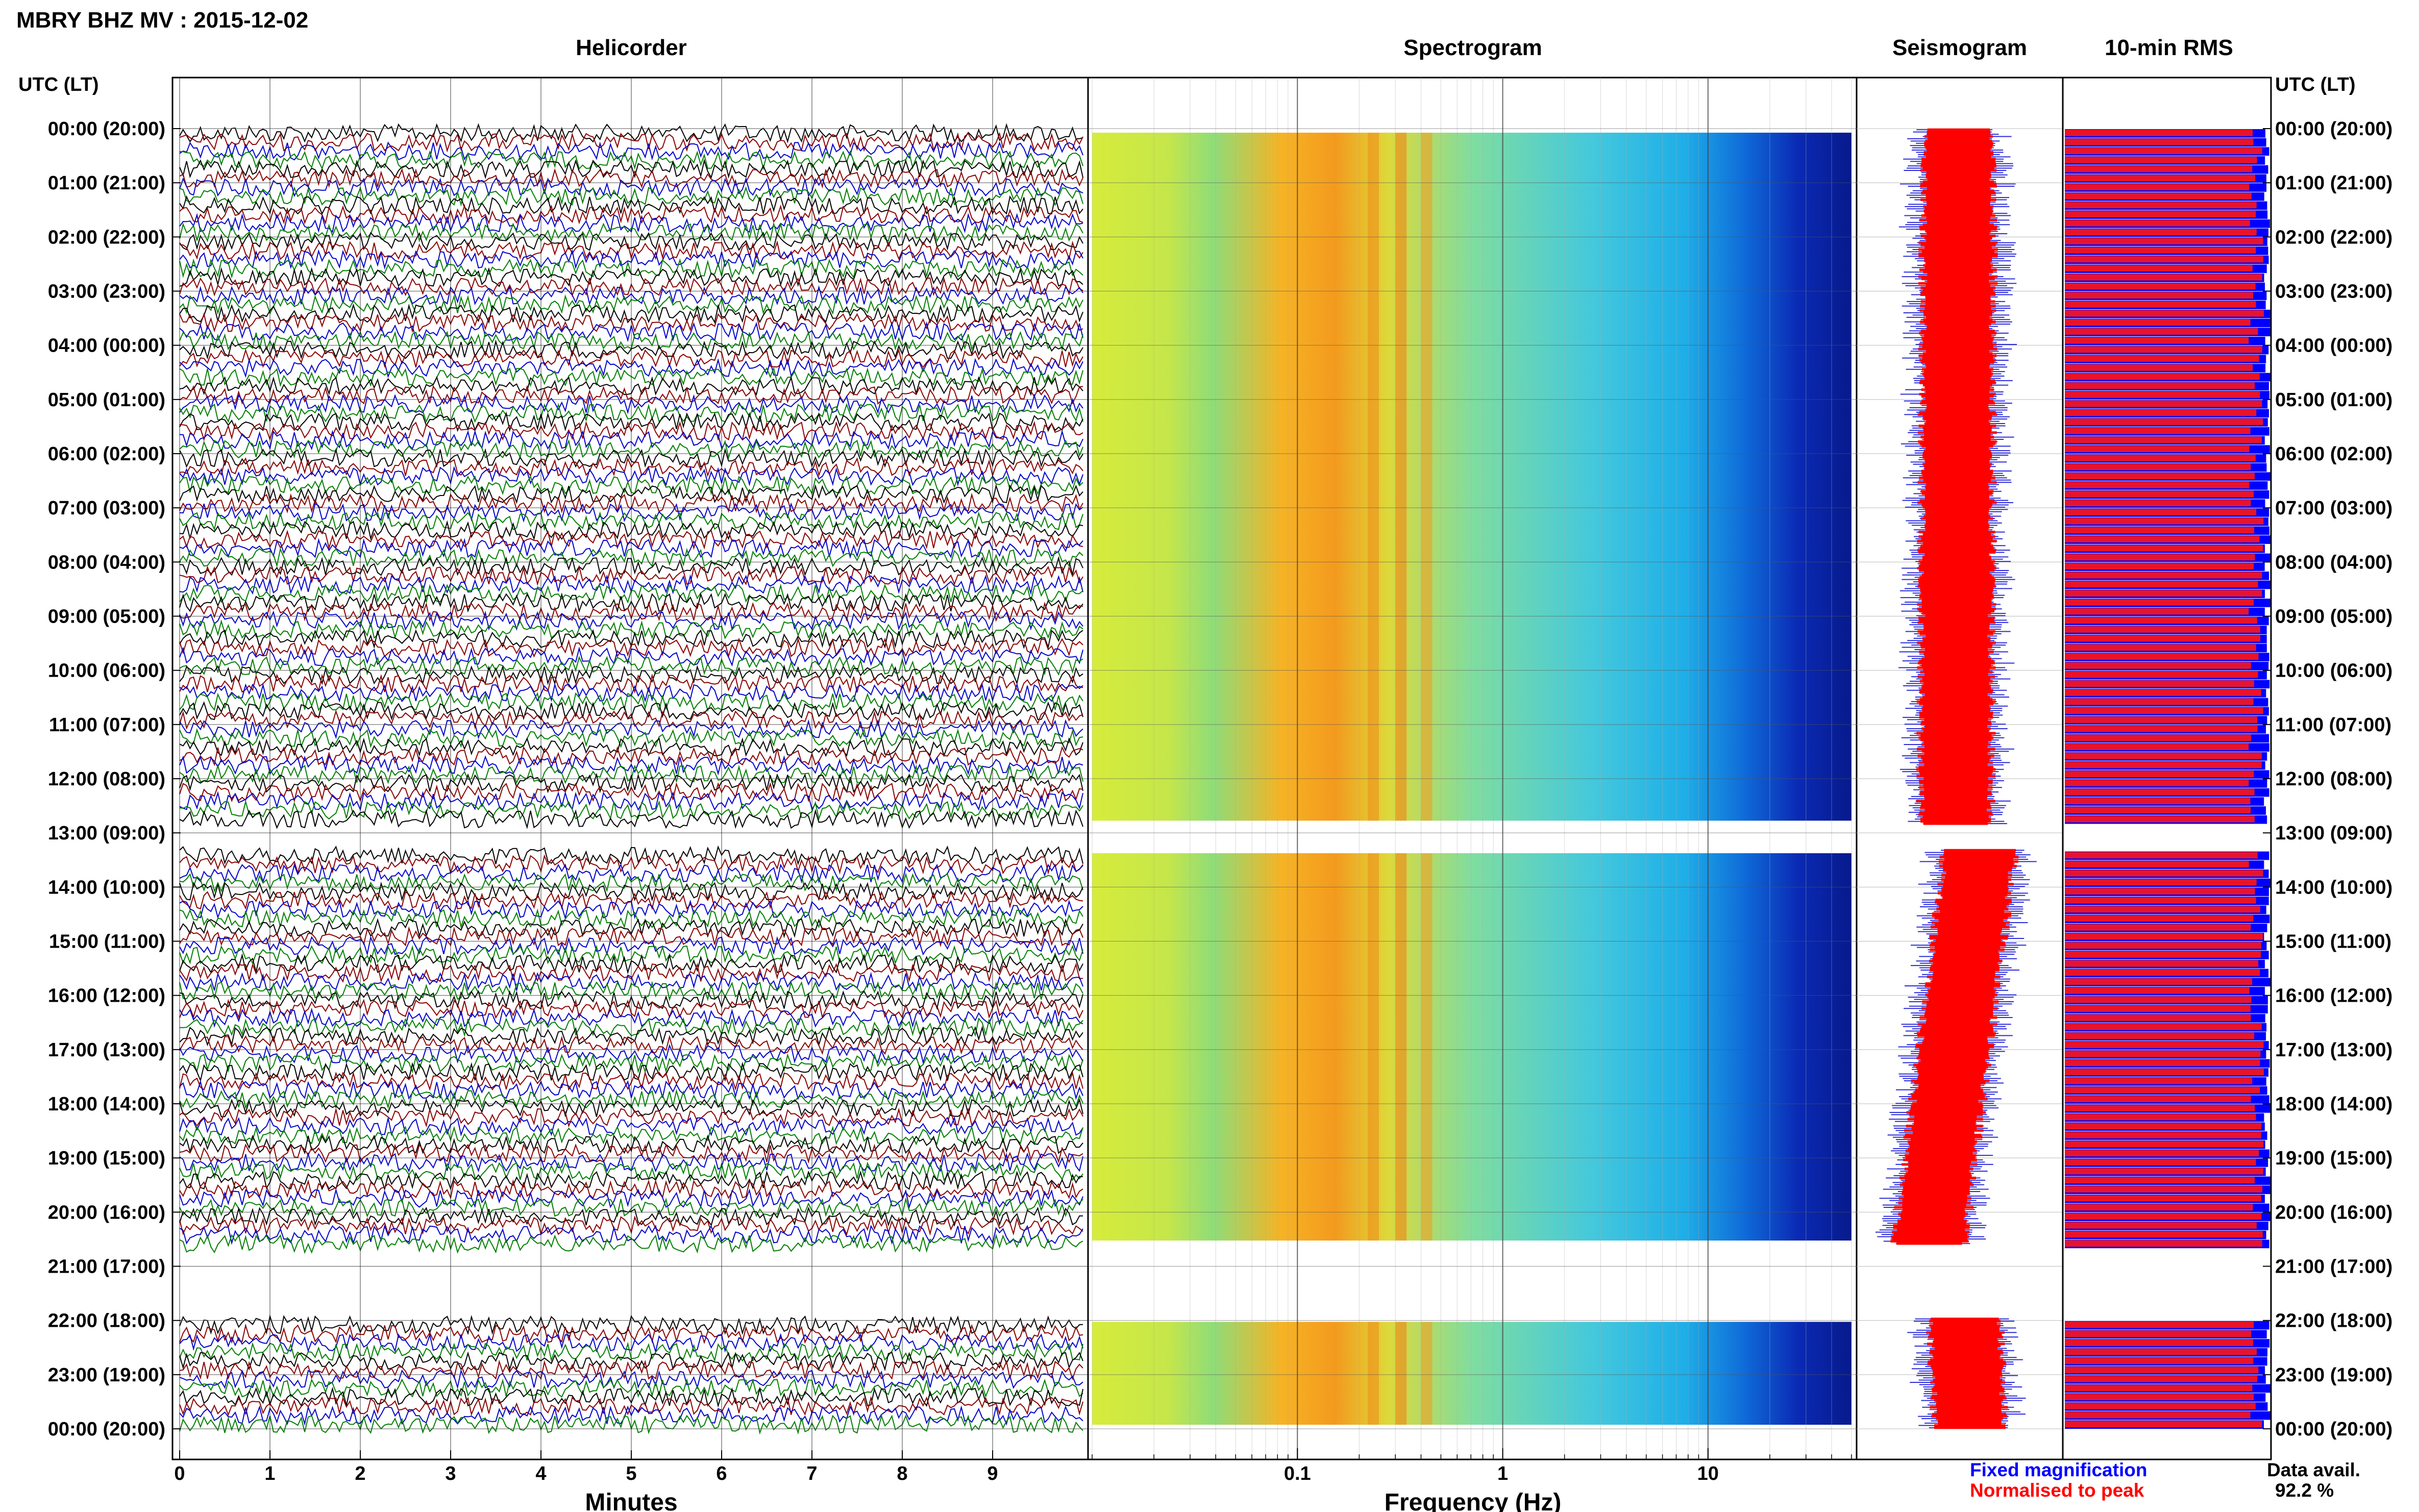  What do you see at coordinates (179, 1473) in the screenshot?
I see `helicorder-x-tick-label: 0` at bounding box center [179, 1473].